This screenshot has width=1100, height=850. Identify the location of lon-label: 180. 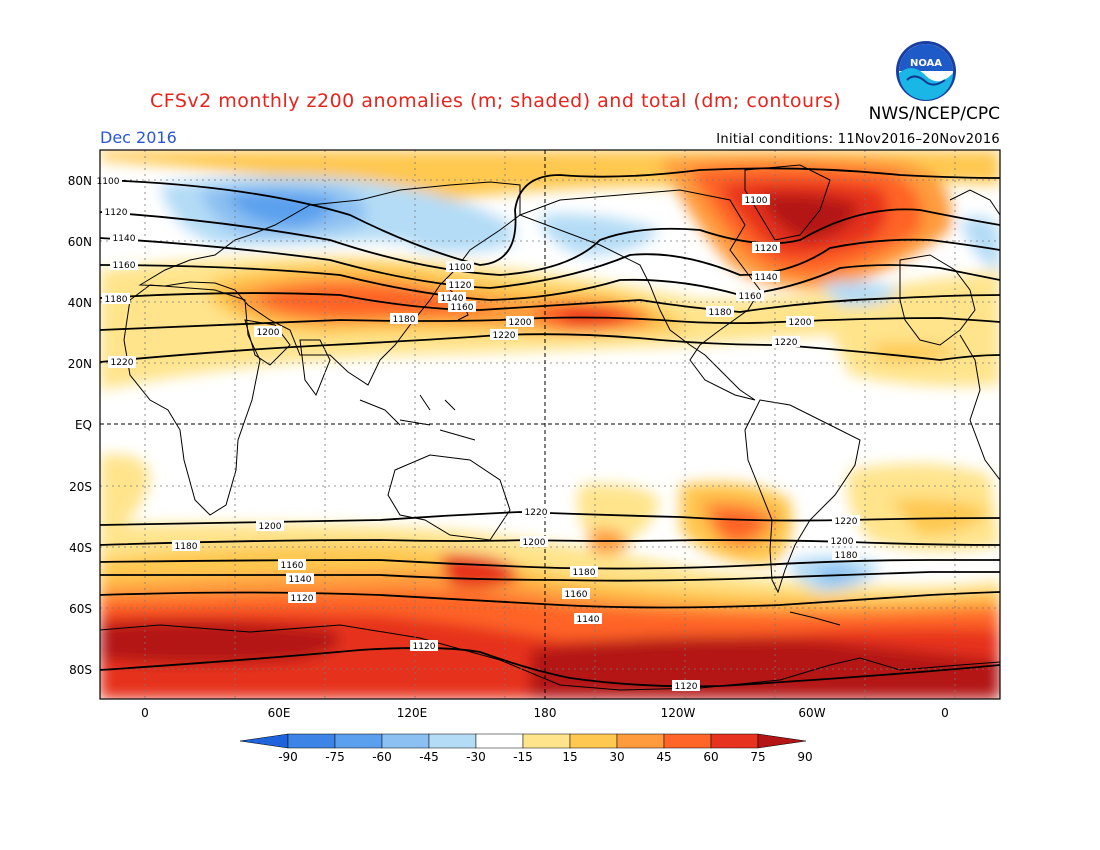
(545, 713).